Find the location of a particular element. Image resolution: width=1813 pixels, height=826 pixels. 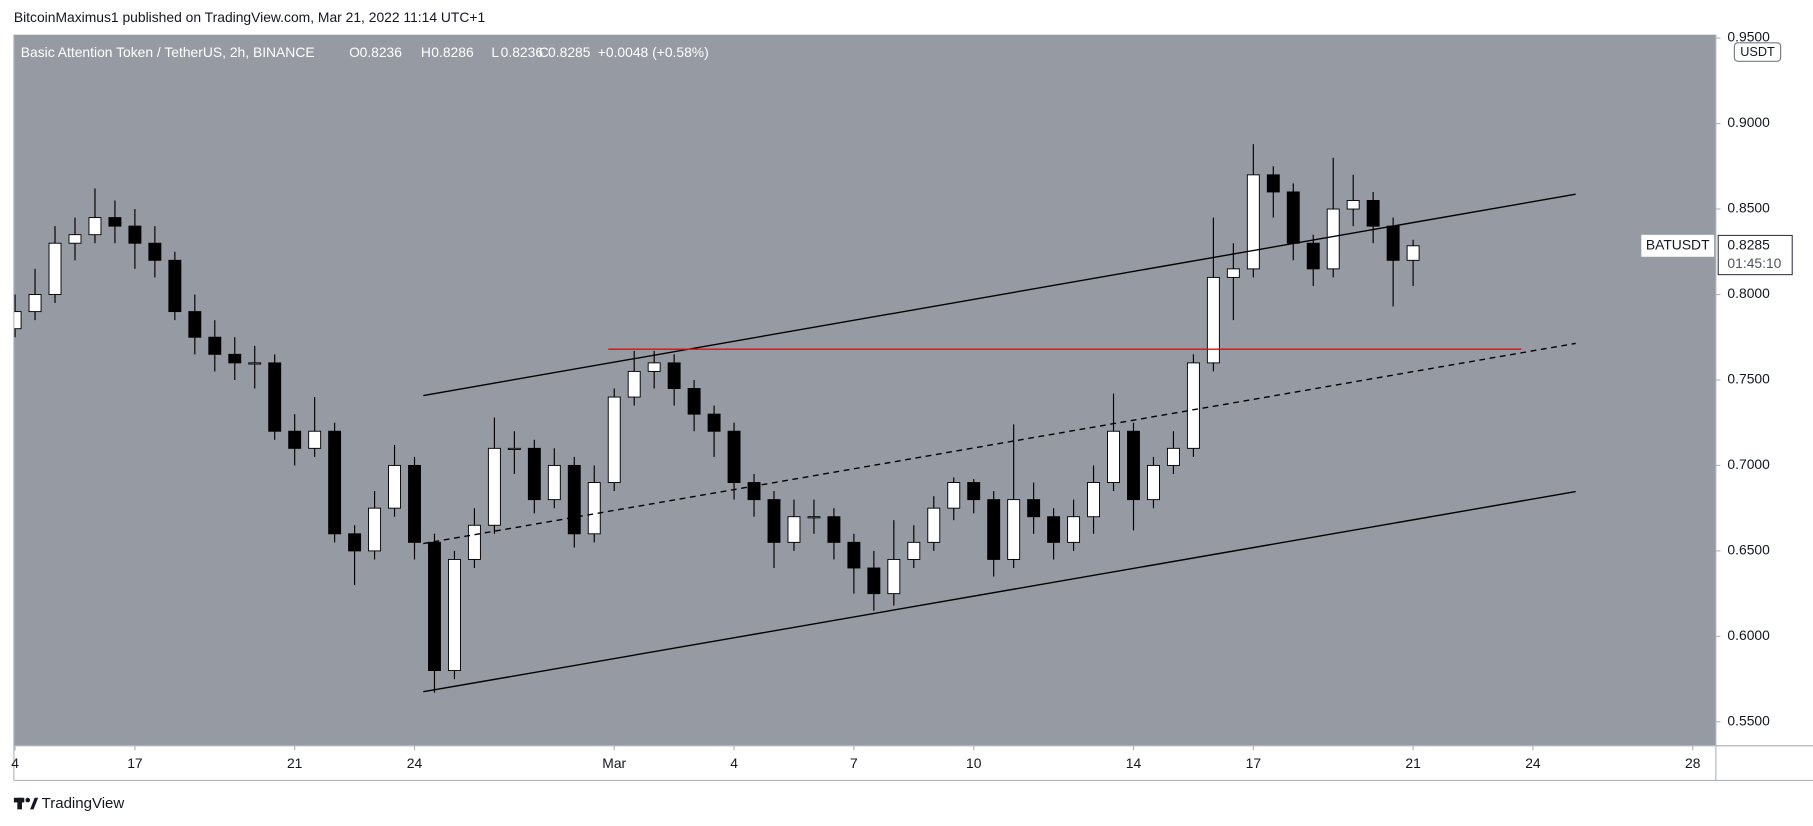

legend-text: O is located at coordinates (354, 52).